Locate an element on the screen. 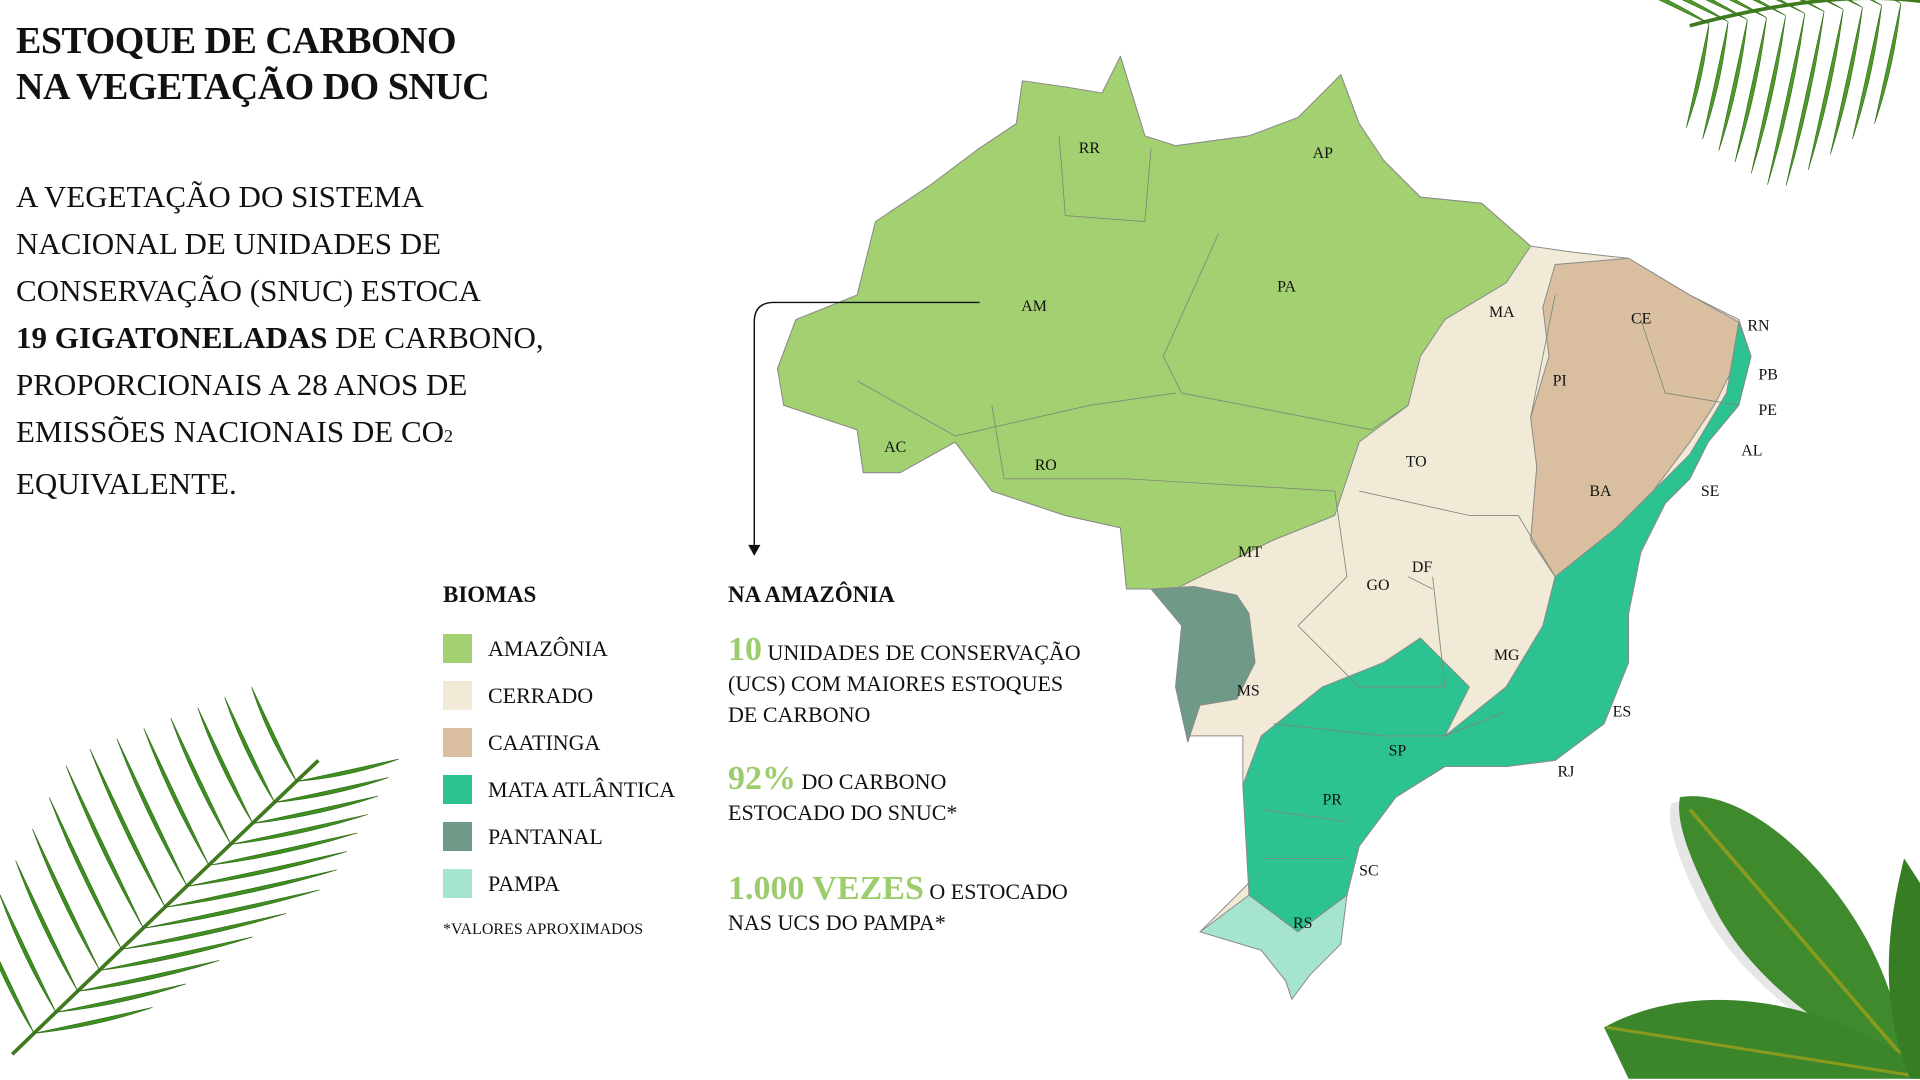 Image resolution: width=1920 pixels, height=1080 pixels. state-label: SP is located at coordinates (1398, 751).